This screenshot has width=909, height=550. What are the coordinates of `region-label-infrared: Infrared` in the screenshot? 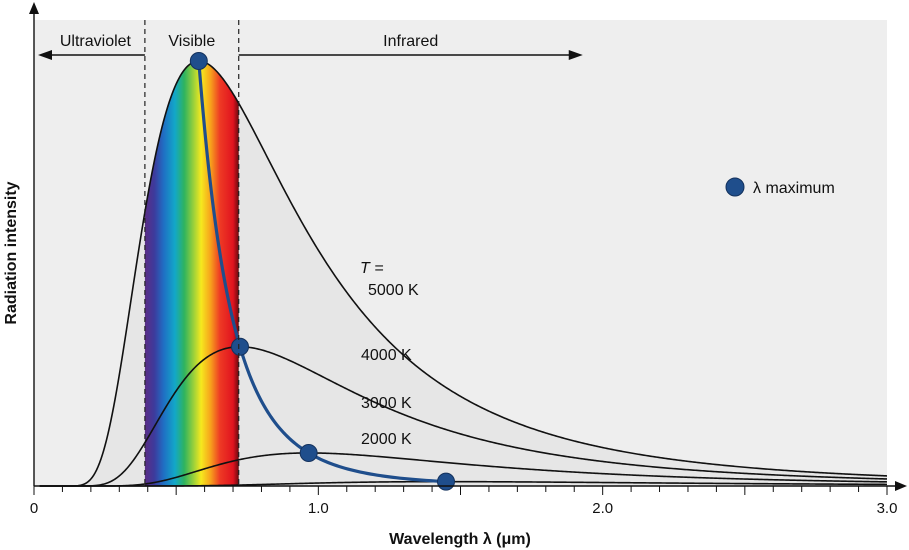 It's located at (410, 41).